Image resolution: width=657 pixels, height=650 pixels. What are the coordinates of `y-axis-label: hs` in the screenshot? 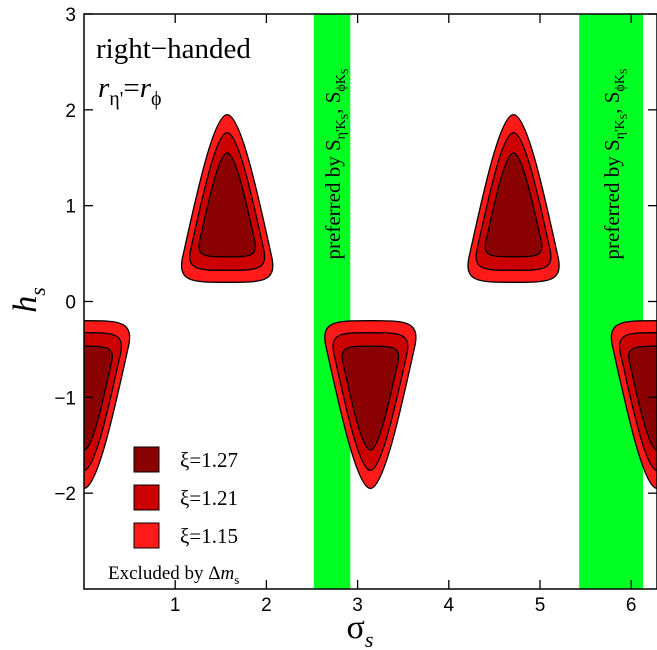 It's located at (28, 300).